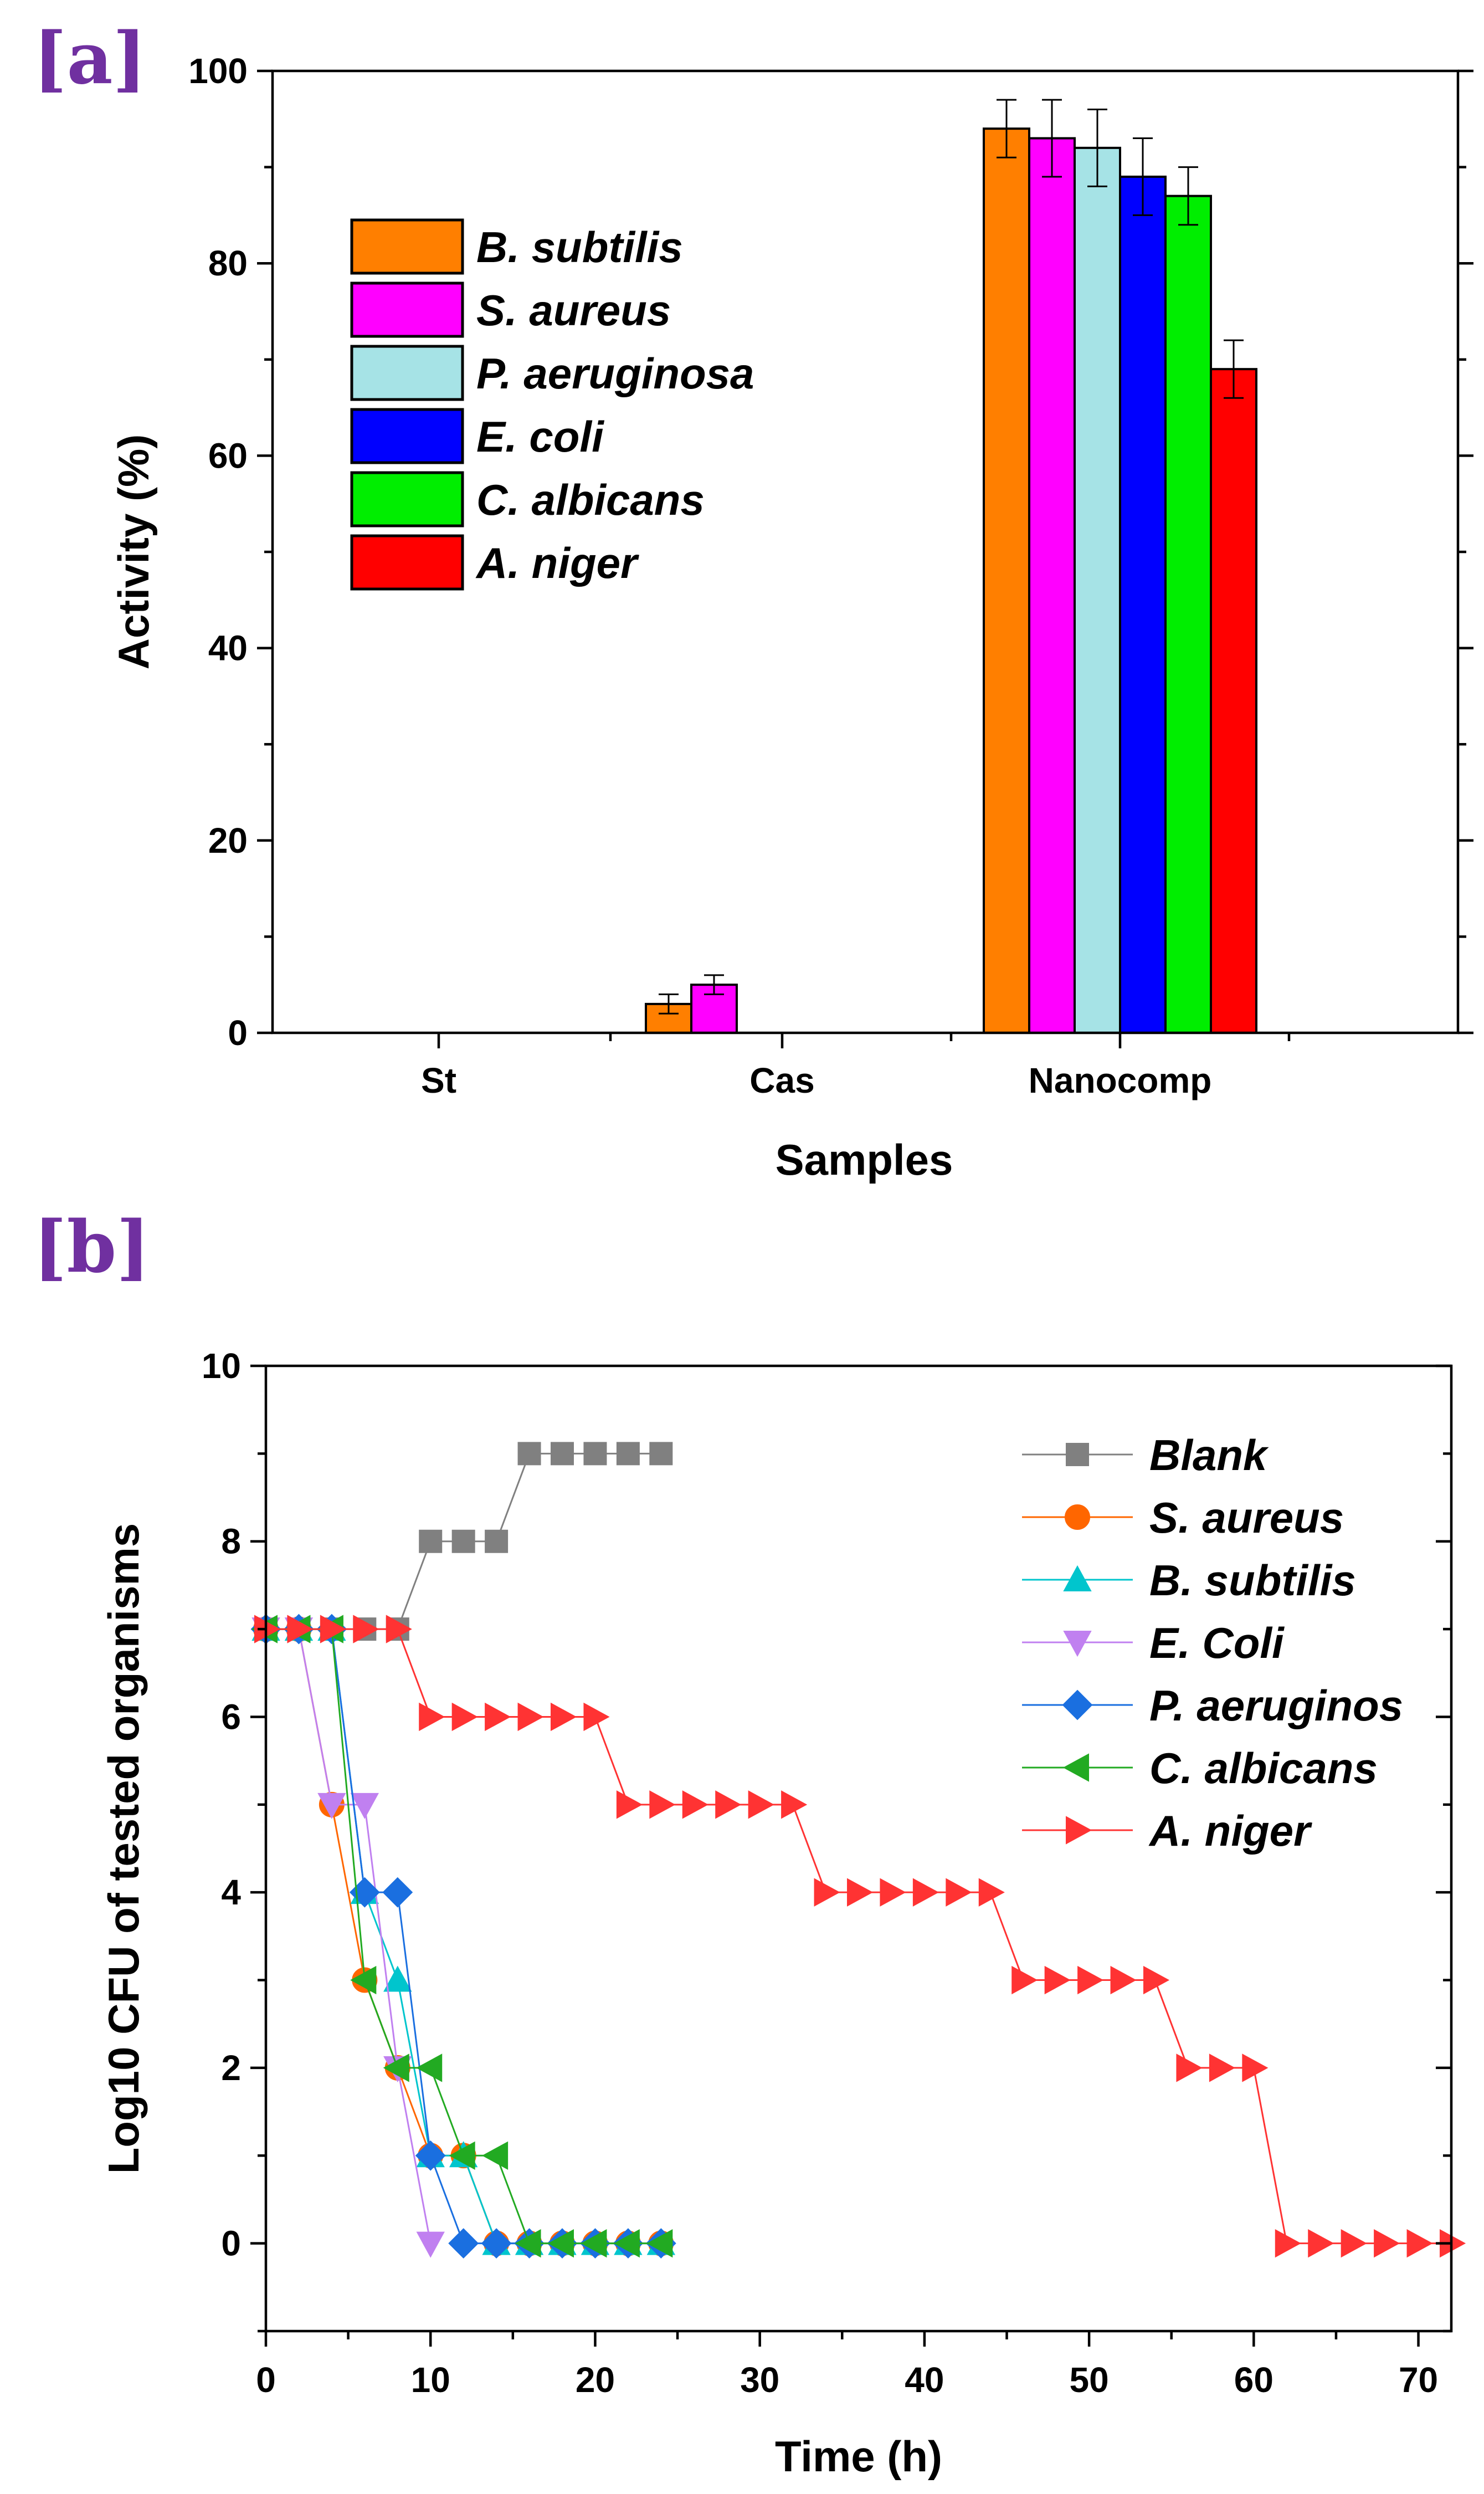 This screenshot has width=1484, height=2494. Describe the element at coordinates (133, 552) in the screenshot. I see `panel-a-y-axis-title: Activity (%)` at that location.